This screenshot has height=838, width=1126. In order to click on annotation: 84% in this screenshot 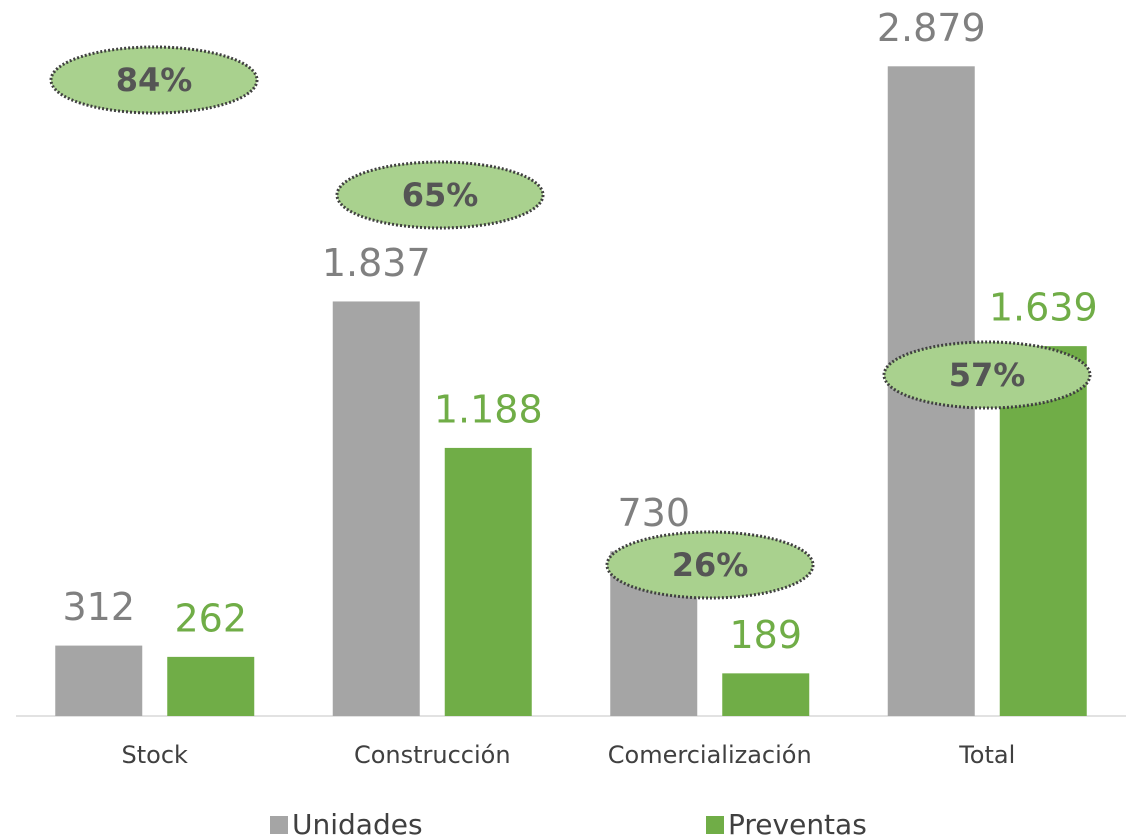, I will do `click(154, 80)`.